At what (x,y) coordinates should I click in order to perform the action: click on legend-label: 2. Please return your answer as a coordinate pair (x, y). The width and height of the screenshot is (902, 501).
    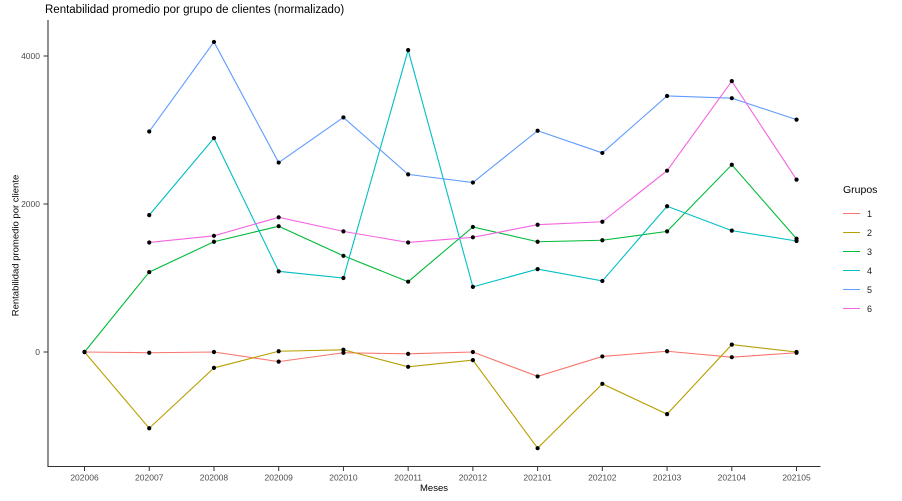
    Looking at the image, I should click on (870, 232).